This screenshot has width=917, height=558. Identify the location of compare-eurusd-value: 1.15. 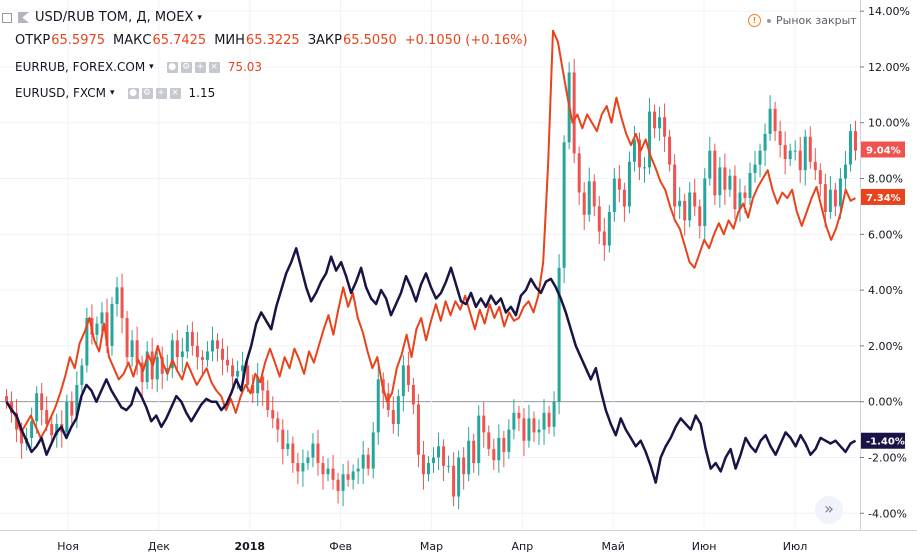
(202, 93).